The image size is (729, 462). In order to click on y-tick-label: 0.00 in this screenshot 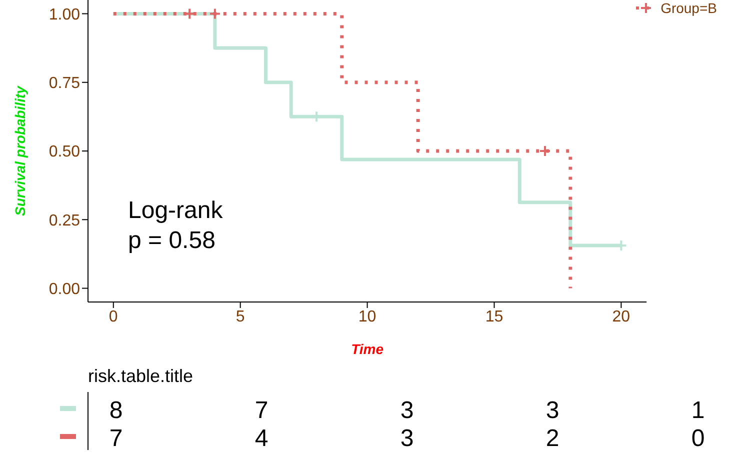, I will do `click(64, 289)`.